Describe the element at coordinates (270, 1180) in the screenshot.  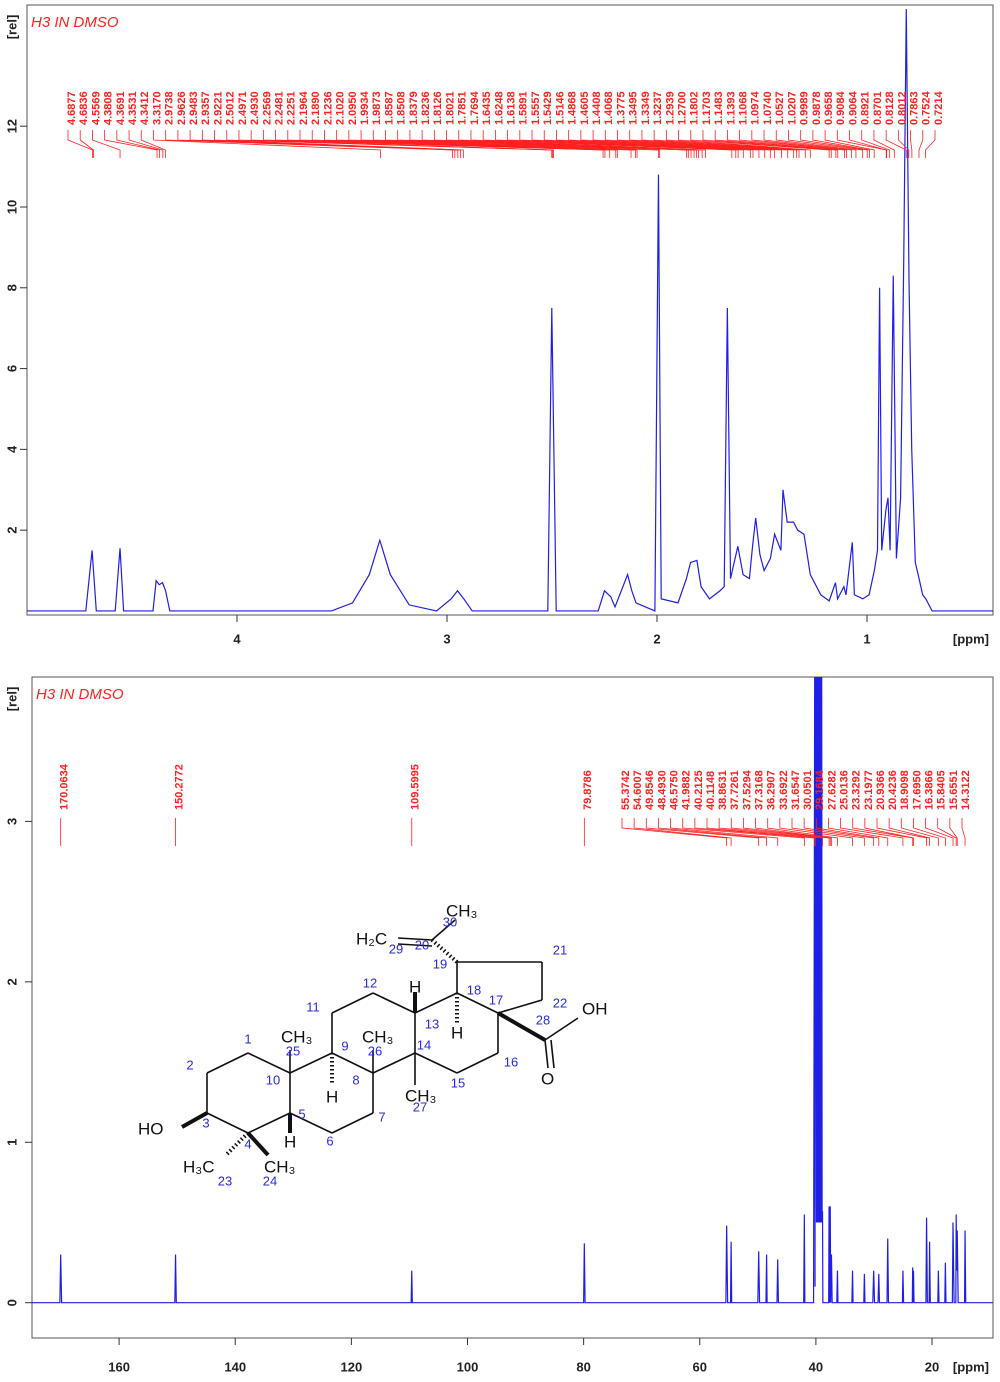
I see `atom-number: 24` at that location.